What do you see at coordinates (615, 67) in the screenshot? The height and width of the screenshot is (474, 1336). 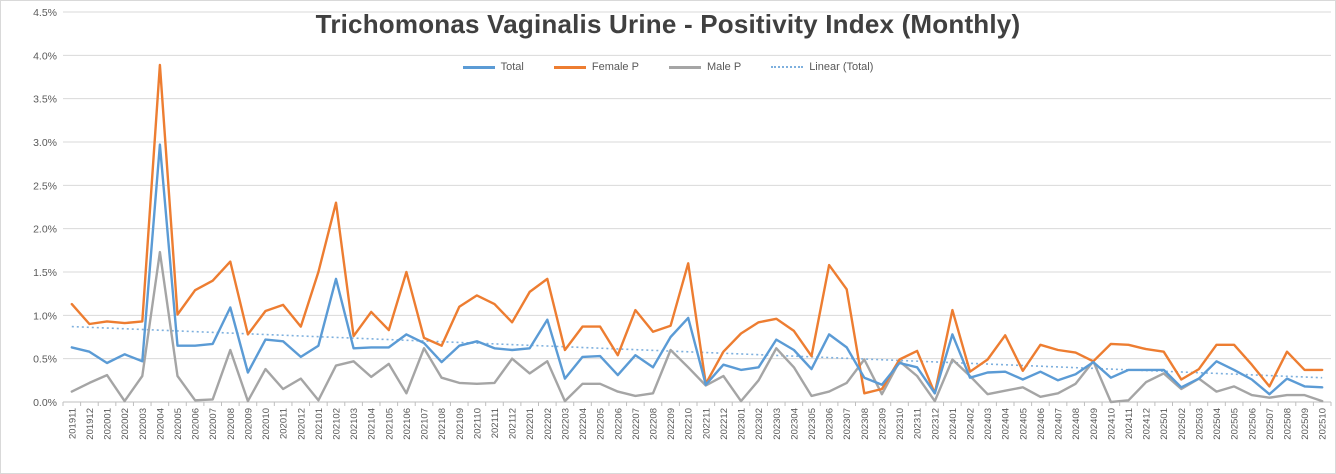 I see `legend-label-female-p: Female P` at bounding box center [615, 67].